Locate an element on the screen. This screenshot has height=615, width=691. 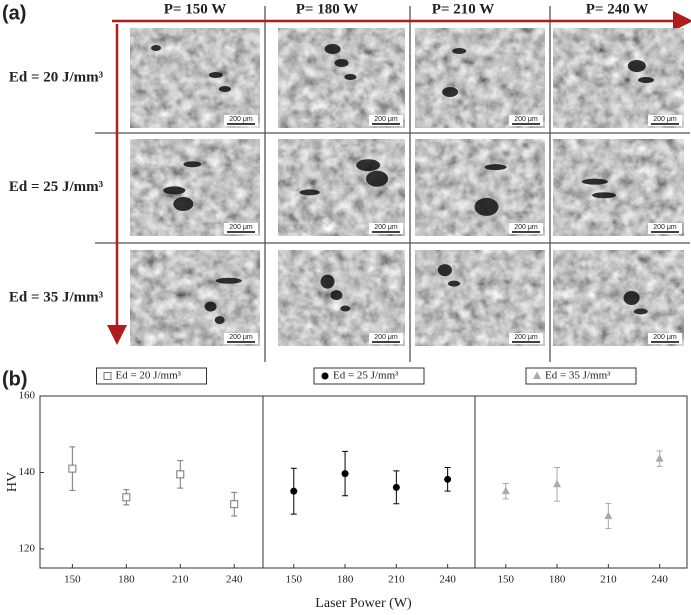
y-tick-label: 120 is located at coordinates (27, 548).